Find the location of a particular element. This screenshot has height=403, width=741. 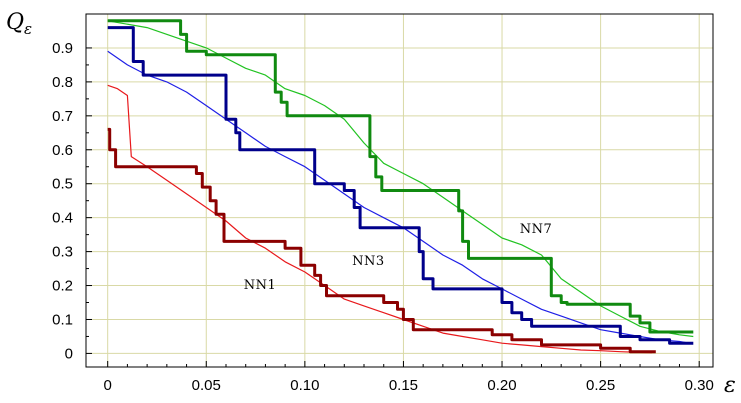

y-tick-label: 0.2 is located at coordinates (62, 286).